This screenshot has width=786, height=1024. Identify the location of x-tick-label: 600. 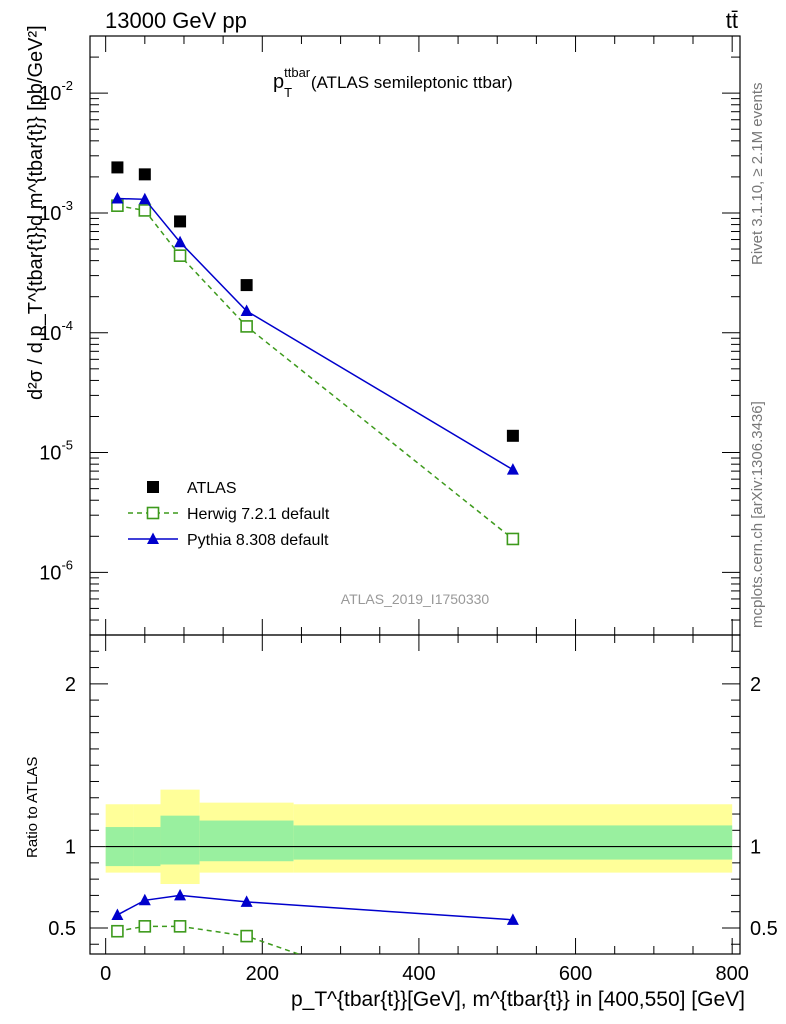
(575, 974).